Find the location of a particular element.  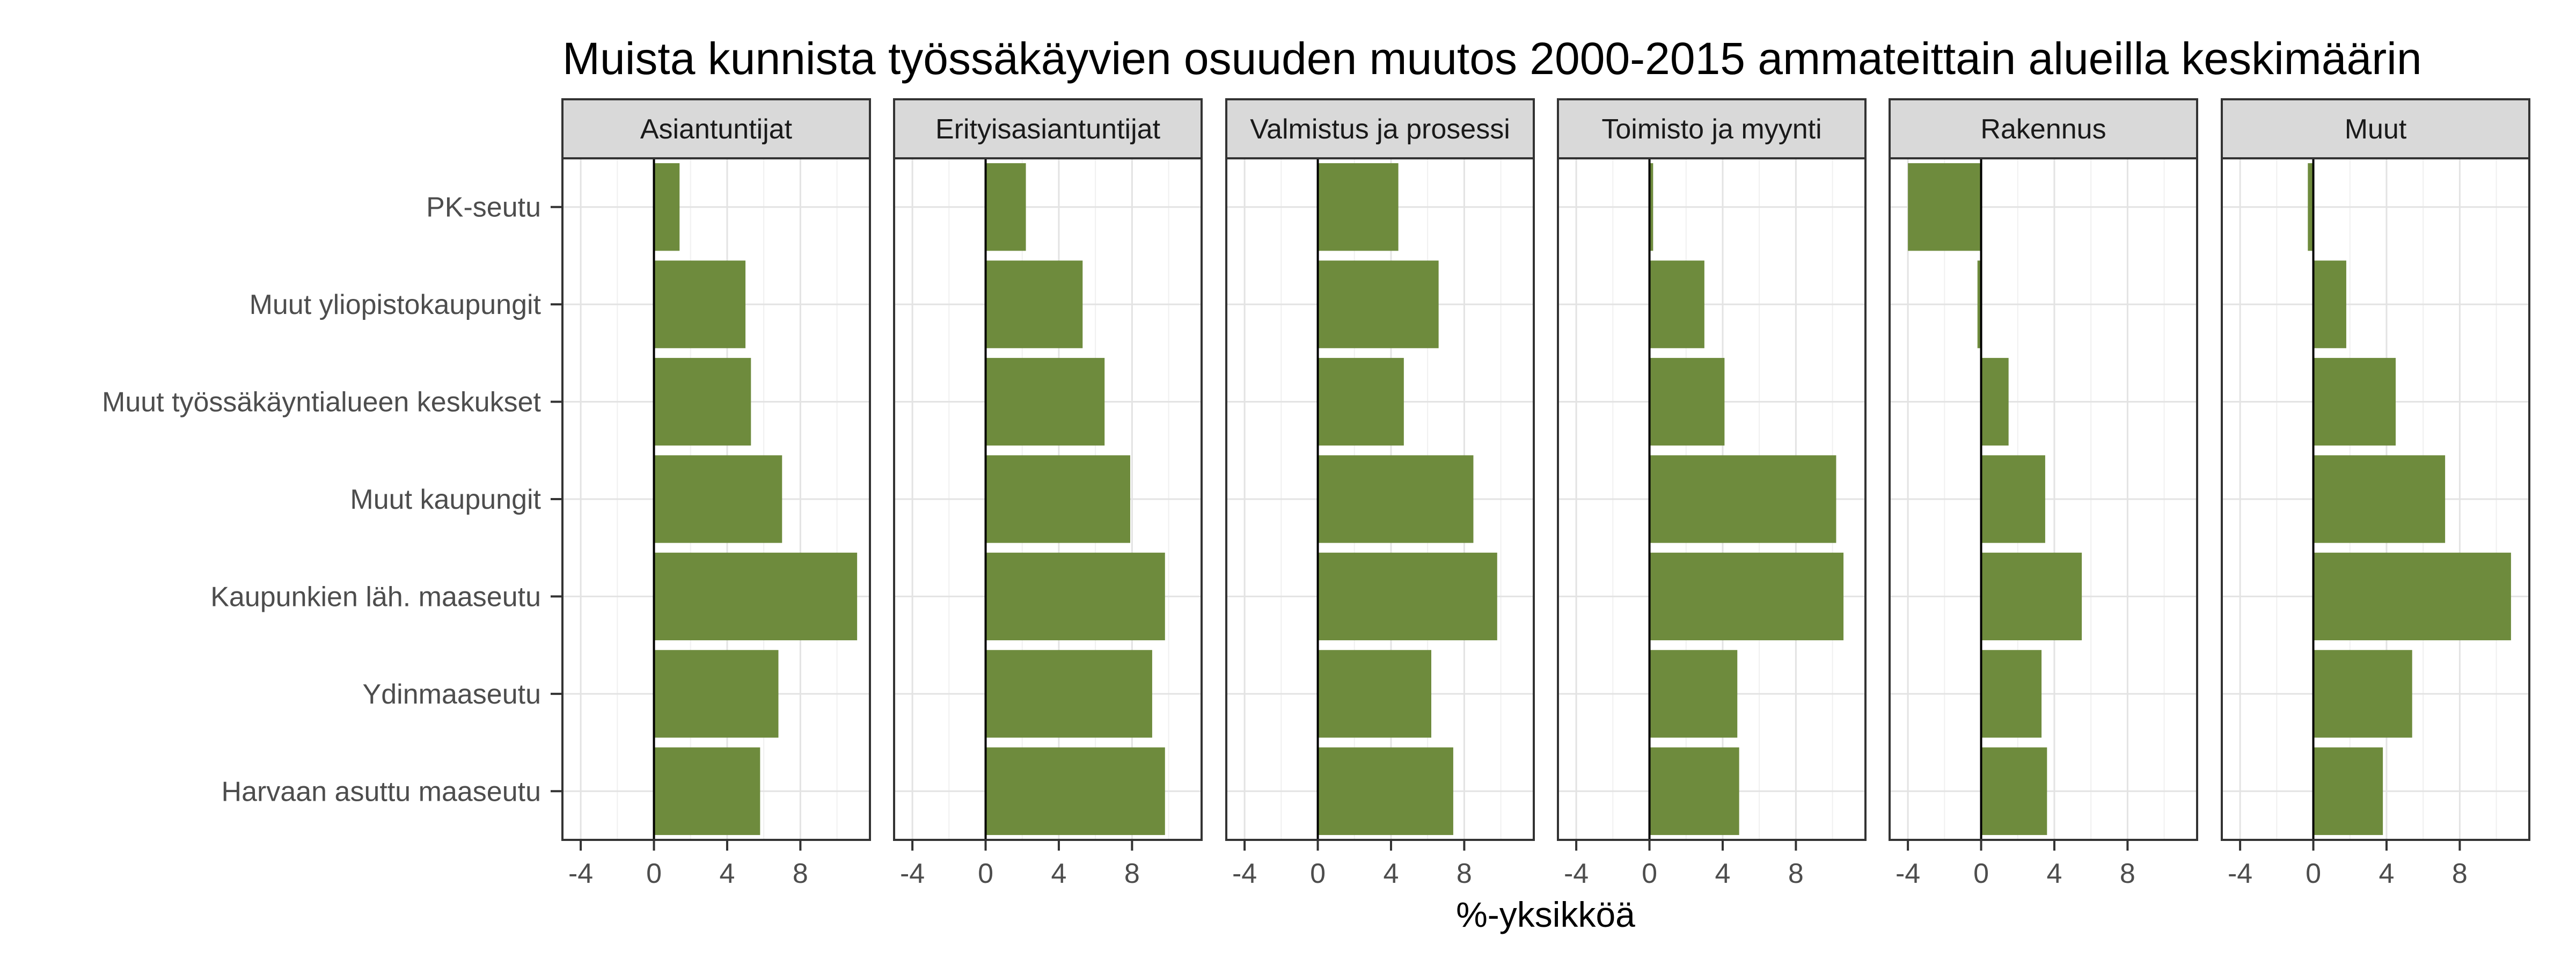

facet-panel: Toimisto ja myynti -4 0 4 8 is located at coordinates (1712, 493).